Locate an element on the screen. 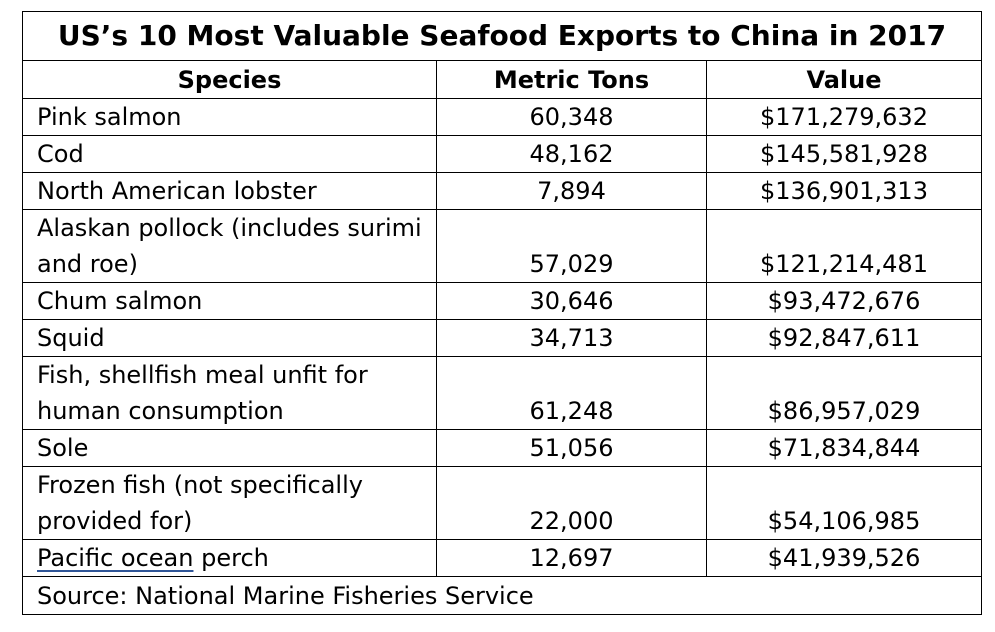 This screenshot has height=632, width=995. table-row: Squid 34,713 $92,847,611 is located at coordinates (502, 338).